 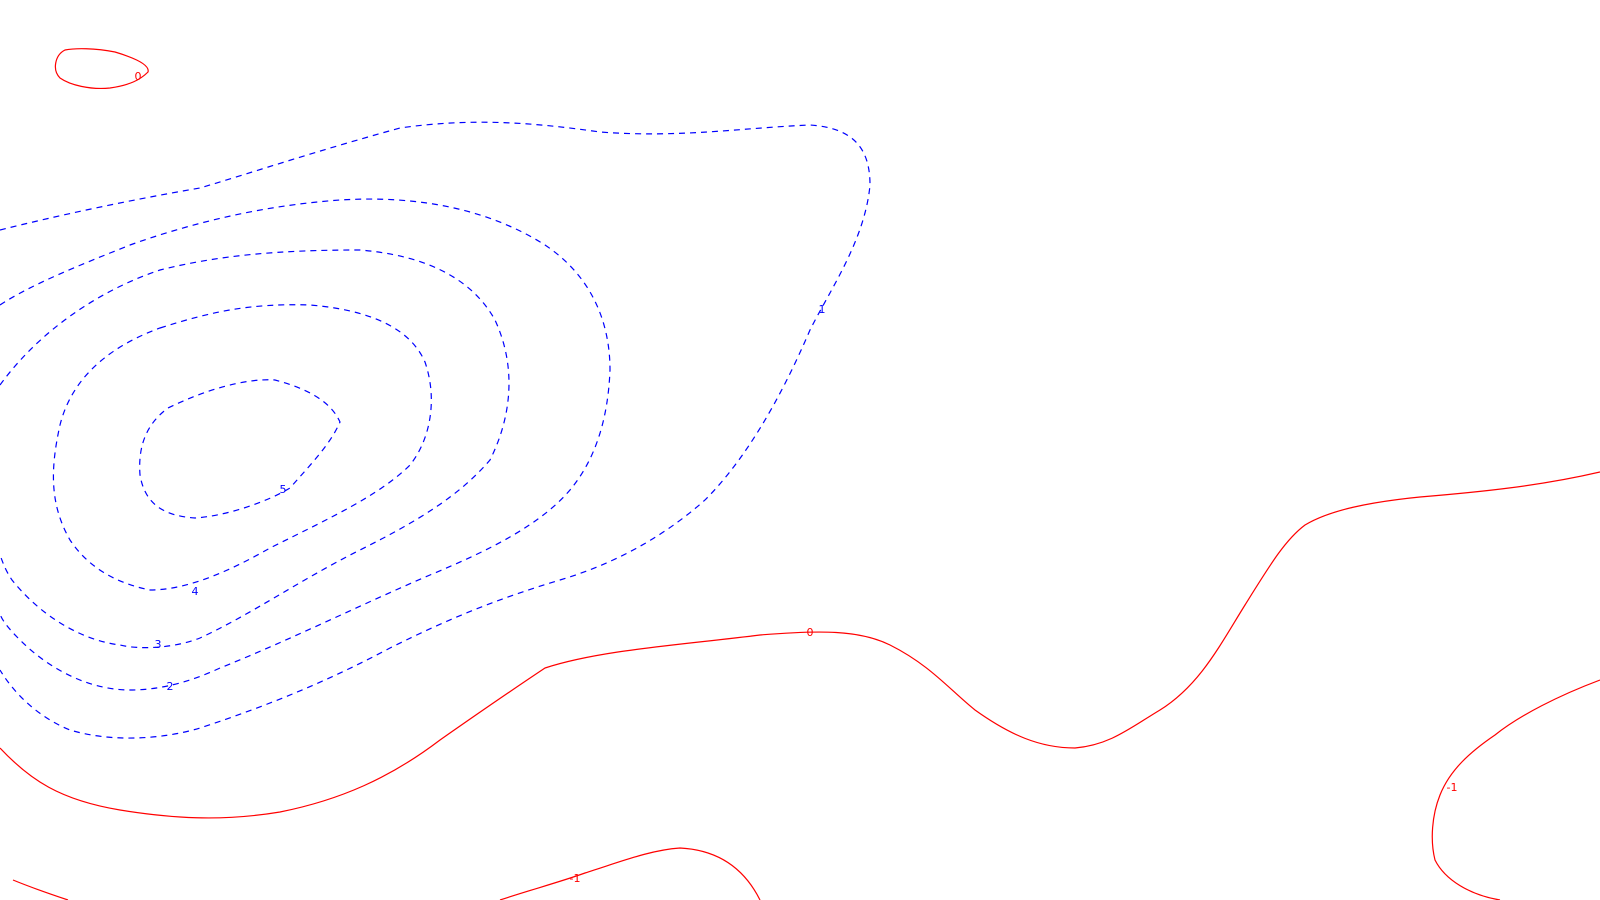 I want to click on contour-label-1: 1, so click(x=822, y=309).